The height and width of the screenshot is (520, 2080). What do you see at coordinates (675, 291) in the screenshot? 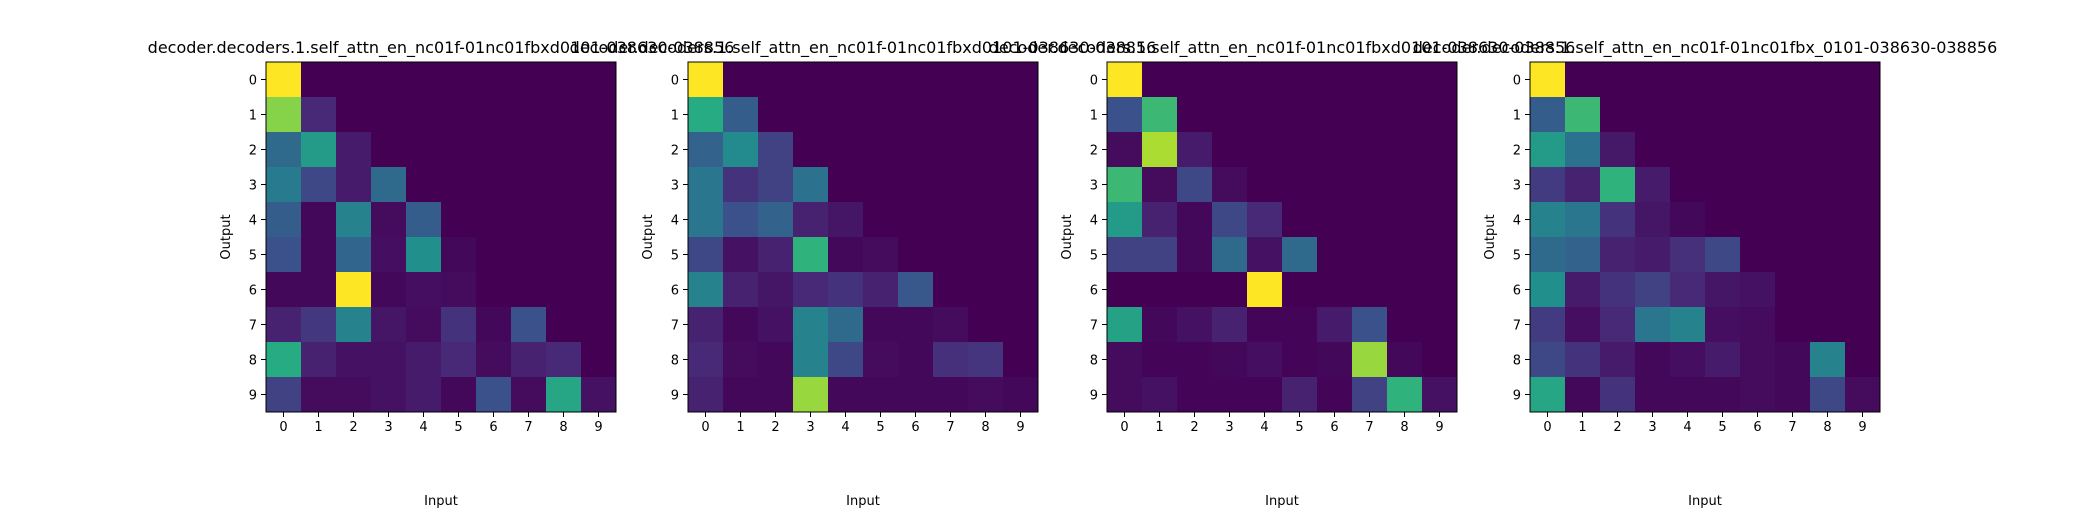
I see `y-tick-label: 6` at bounding box center [675, 291].